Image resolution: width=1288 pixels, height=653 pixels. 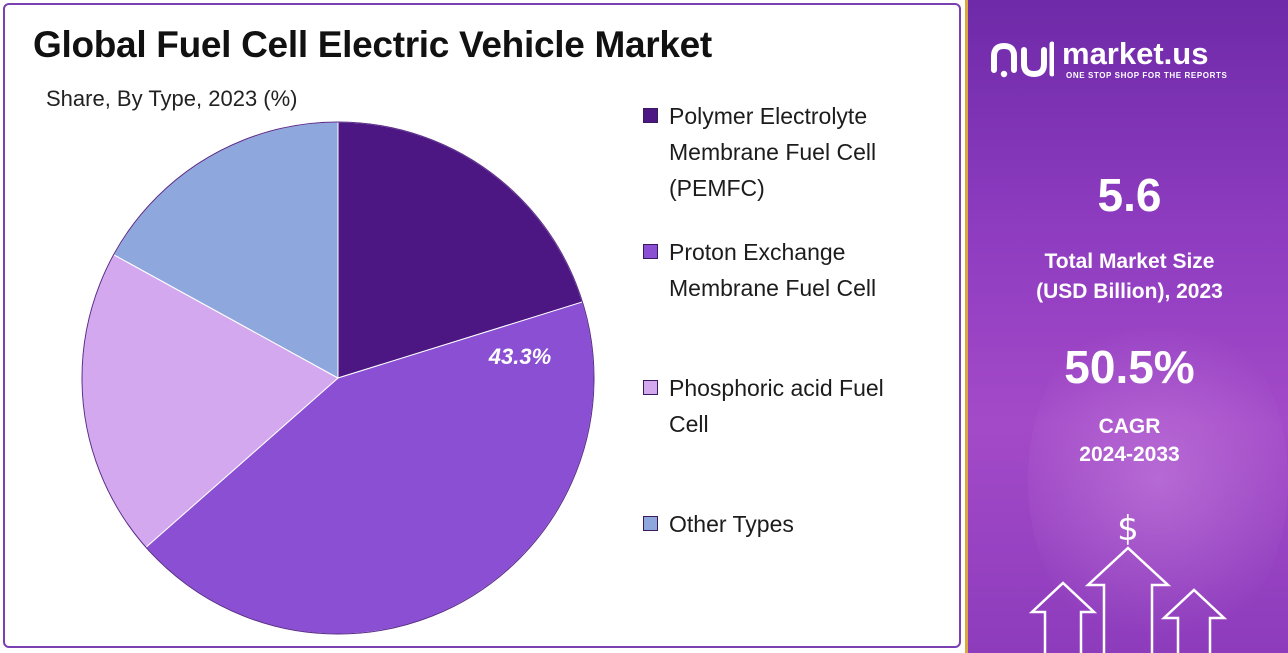 I want to click on pie-data-label: 43.3%, so click(x=519, y=356).